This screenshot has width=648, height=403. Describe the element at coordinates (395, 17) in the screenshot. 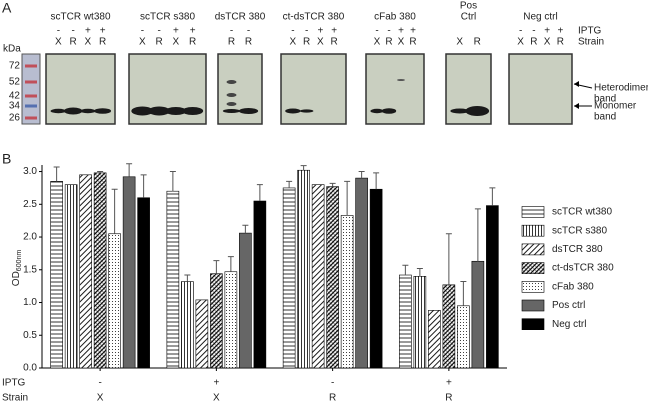

I see `blot-title: cFab 380` at that location.